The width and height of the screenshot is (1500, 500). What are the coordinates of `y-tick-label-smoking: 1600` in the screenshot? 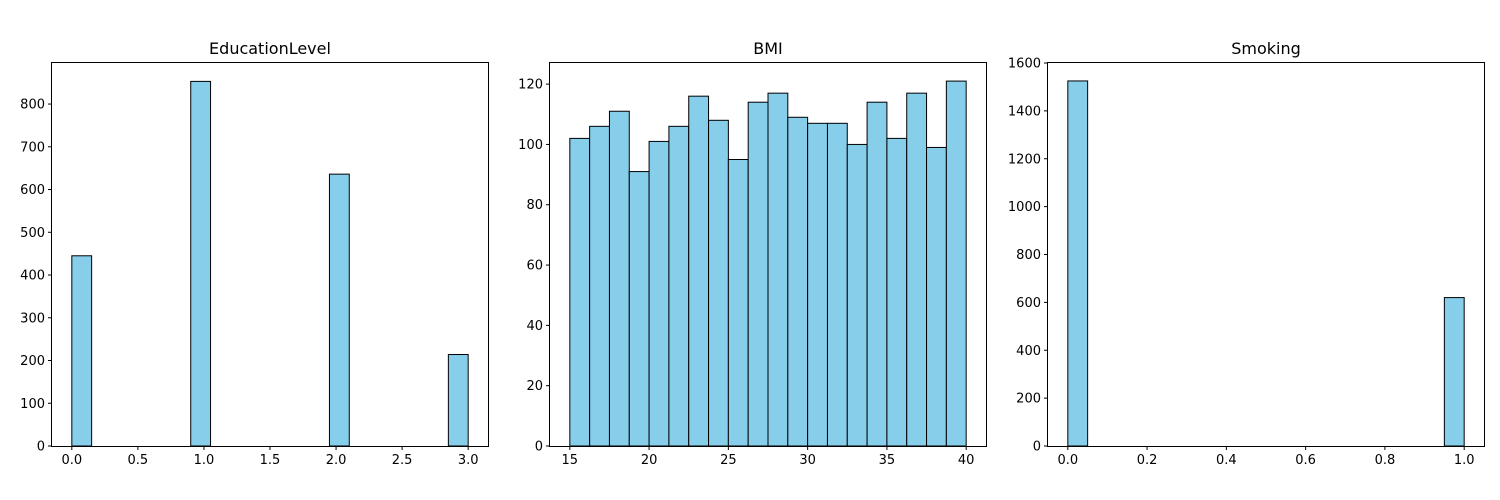 It's located at (1024, 64).